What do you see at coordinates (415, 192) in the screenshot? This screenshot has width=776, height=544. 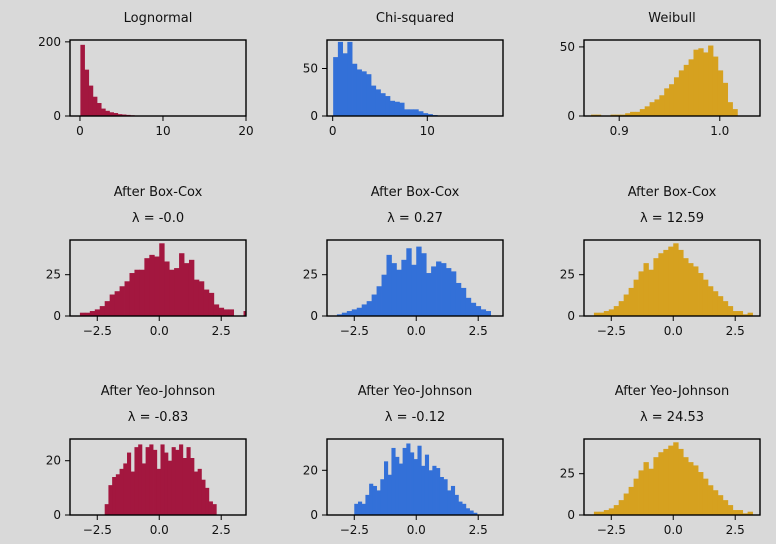 I see `chart-title: After Box-Cox` at bounding box center [415, 192].